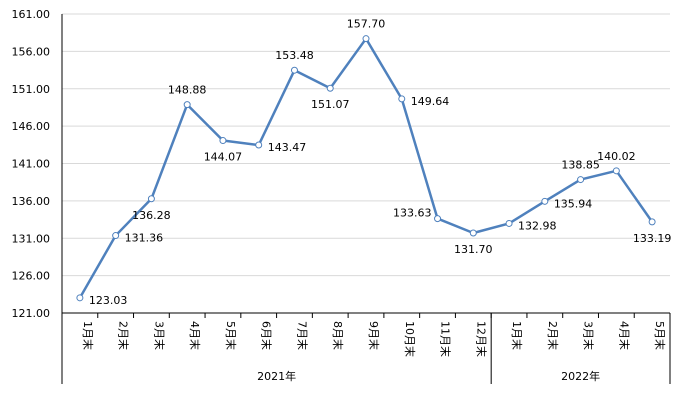  What do you see at coordinates (267, 335) in the screenshot?
I see `x-tick-label: 6月末` at bounding box center [267, 335].